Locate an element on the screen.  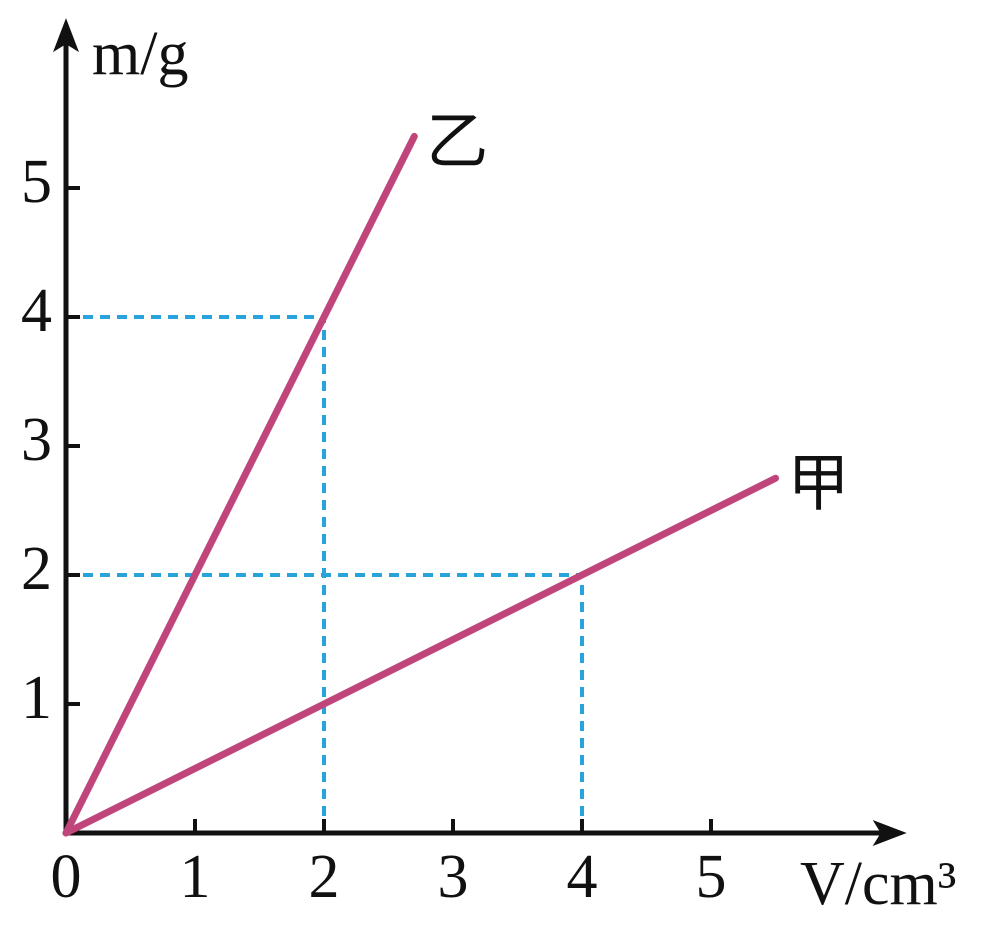
x-tick-label: 5 is located at coordinates (711, 877).